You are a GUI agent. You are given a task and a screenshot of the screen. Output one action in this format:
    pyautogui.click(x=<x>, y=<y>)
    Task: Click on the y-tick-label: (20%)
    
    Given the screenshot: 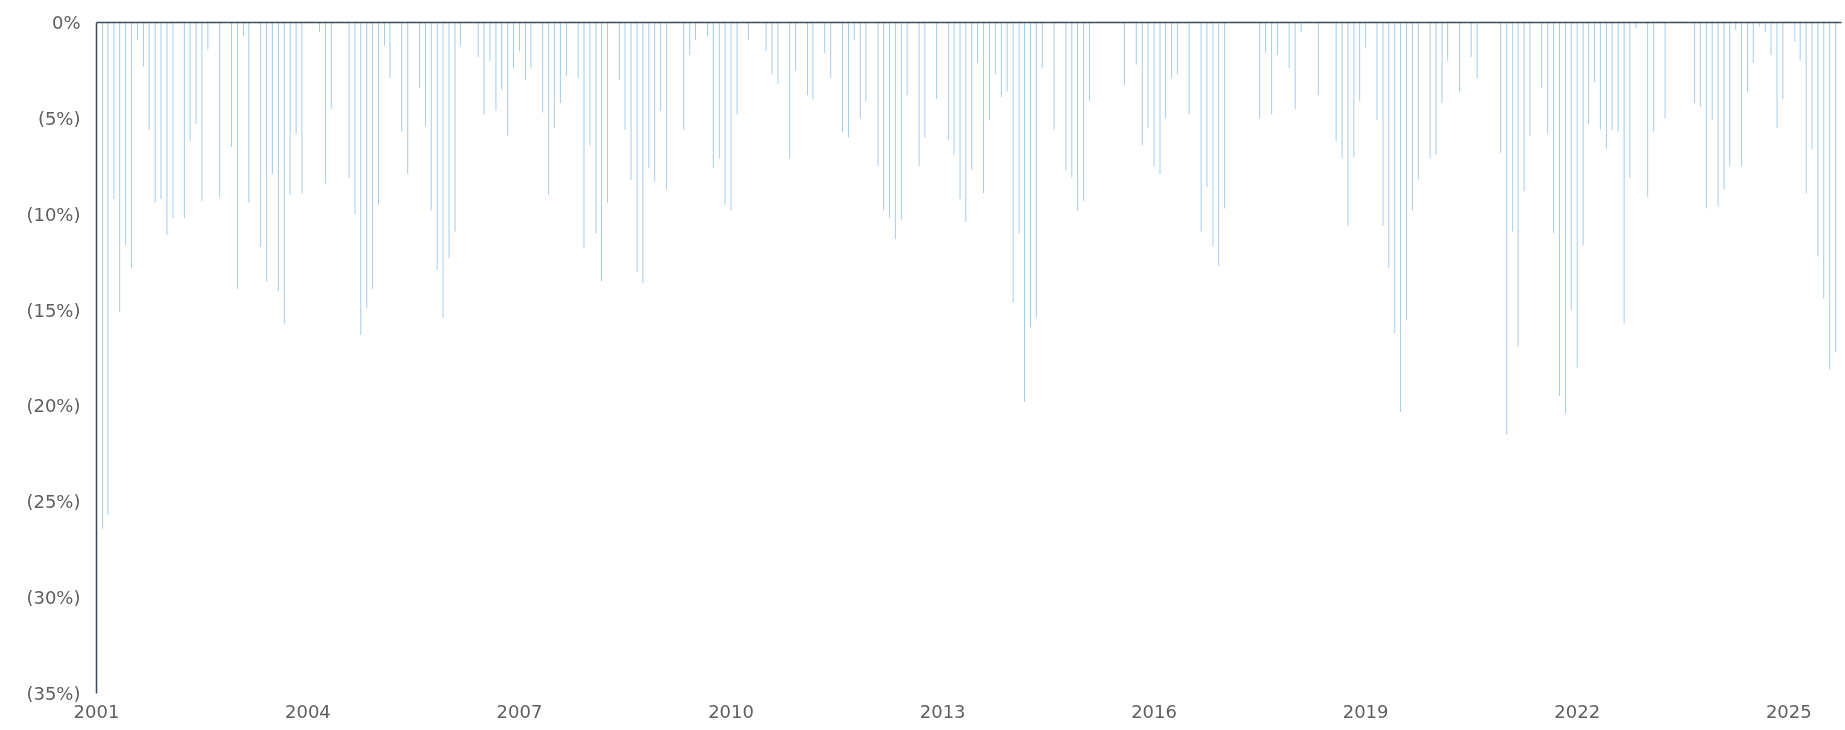 What is the action you would take?
    pyautogui.click(x=53, y=406)
    